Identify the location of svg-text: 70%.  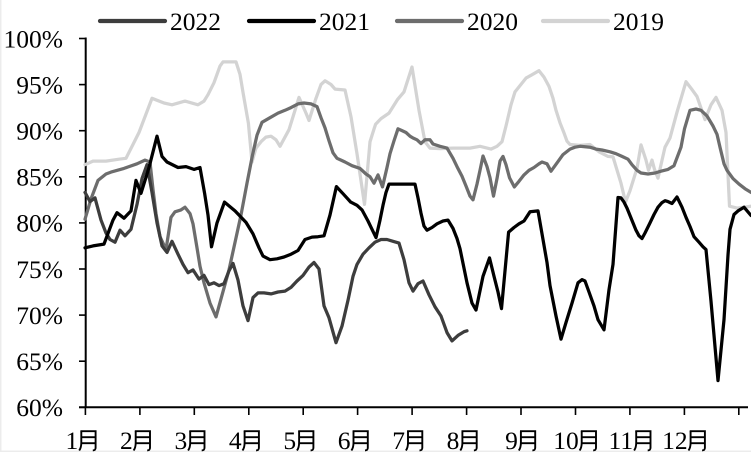
(39, 315).